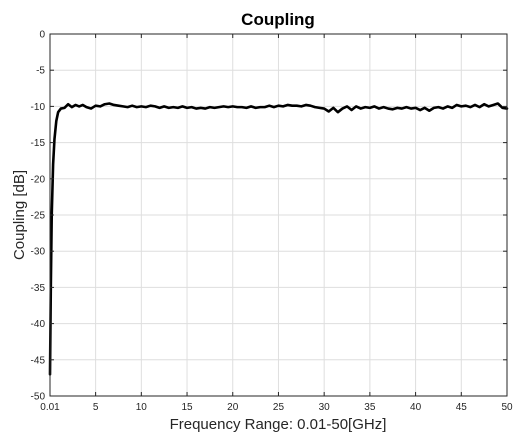 The image size is (513, 438). I want to click on x-tick-label: 25, so click(279, 407).